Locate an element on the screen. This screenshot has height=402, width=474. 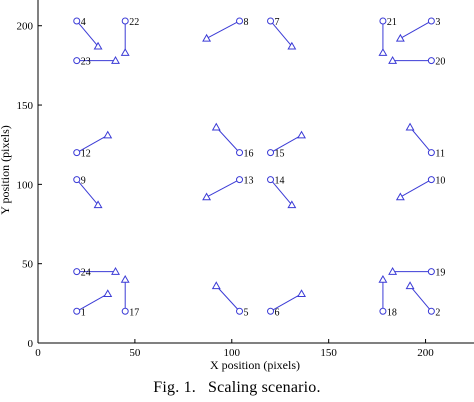
y-tick-label: 200 is located at coordinates (25, 27).